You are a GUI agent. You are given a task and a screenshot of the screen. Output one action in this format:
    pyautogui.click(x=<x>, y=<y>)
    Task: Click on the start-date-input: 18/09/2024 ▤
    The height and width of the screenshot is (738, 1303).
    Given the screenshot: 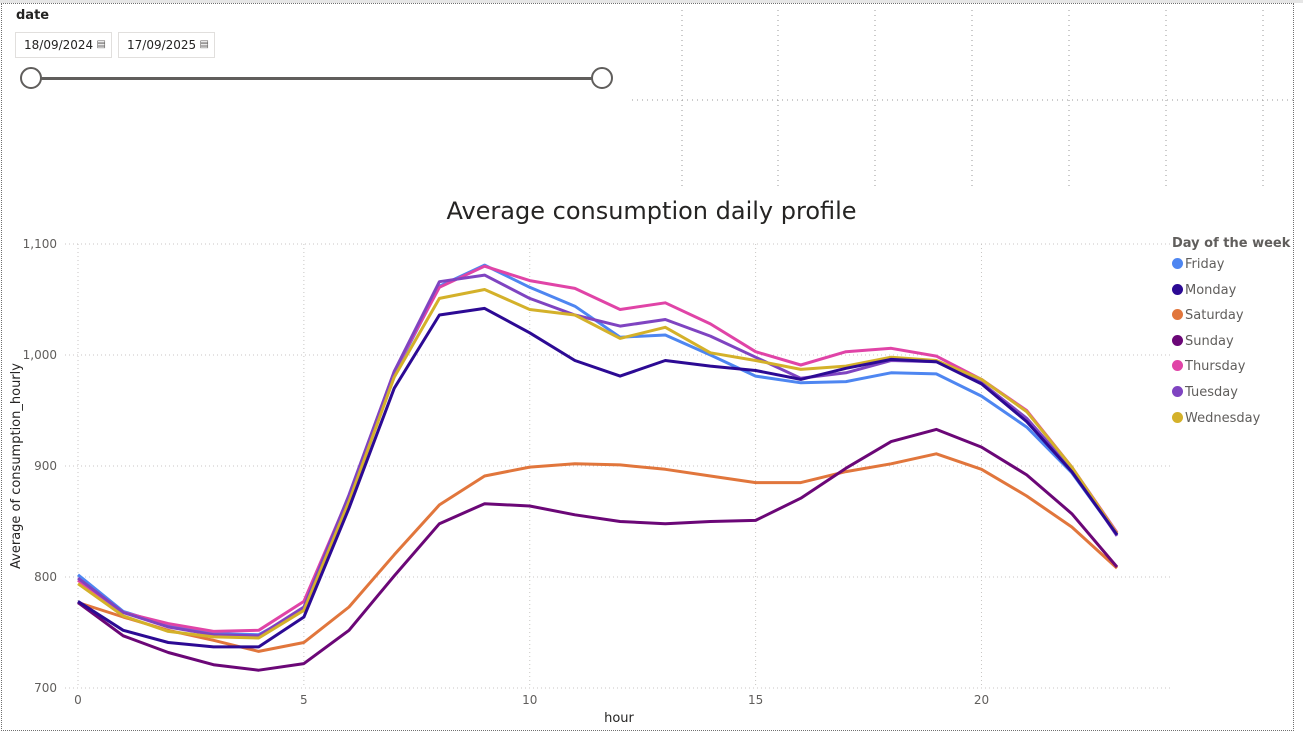 What is the action you would take?
    pyautogui.click(x=63, y=45)
    